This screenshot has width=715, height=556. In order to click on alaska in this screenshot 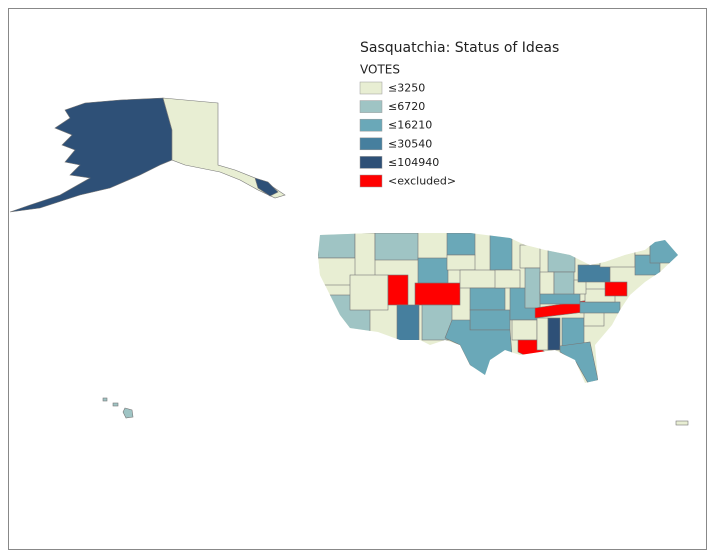, I will do `click(147, 155)`.